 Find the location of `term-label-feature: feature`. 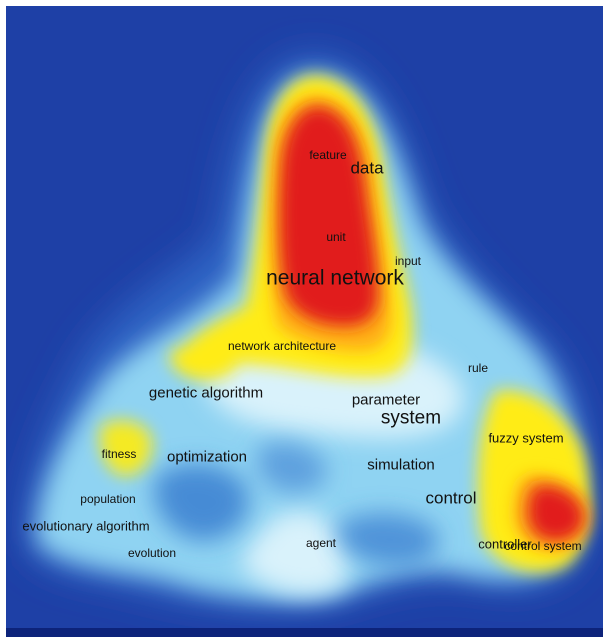

term-label-feature: feature is located at coordinates (328, 155).